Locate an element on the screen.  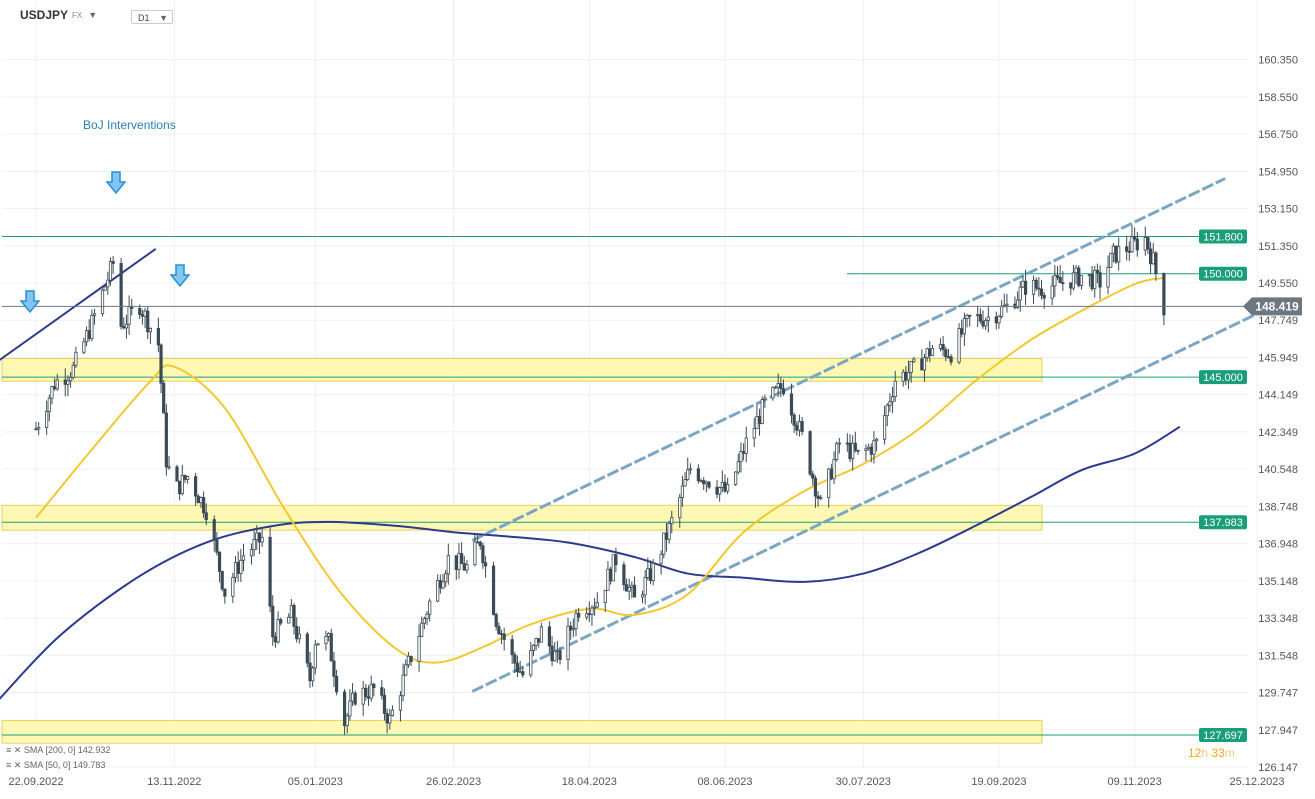
level-tag-label: 127.697 is located at coordinates (1223, 736).